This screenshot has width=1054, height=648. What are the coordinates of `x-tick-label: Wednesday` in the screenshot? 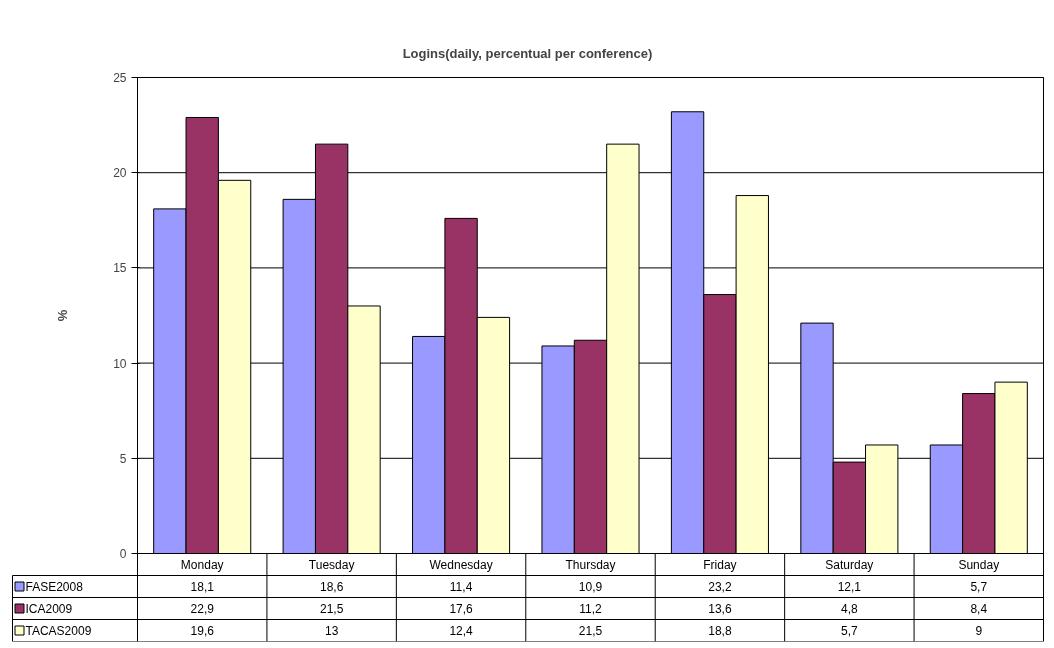 It's located at (461, 564).